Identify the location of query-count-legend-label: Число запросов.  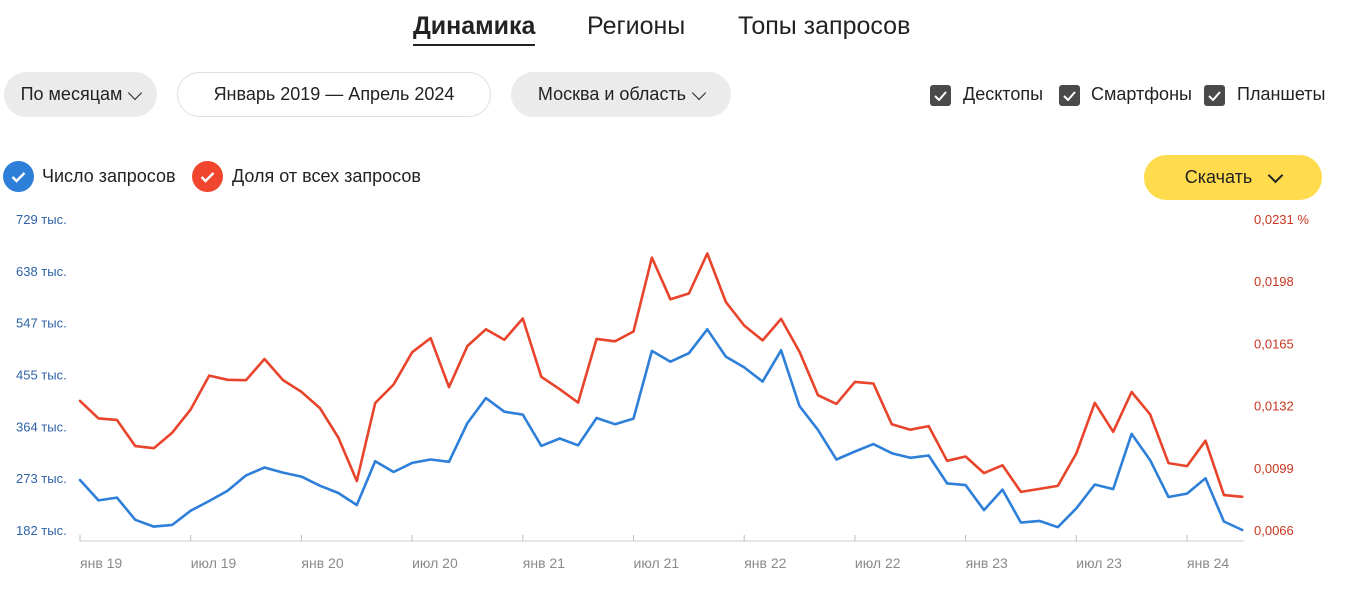
(109, 176).